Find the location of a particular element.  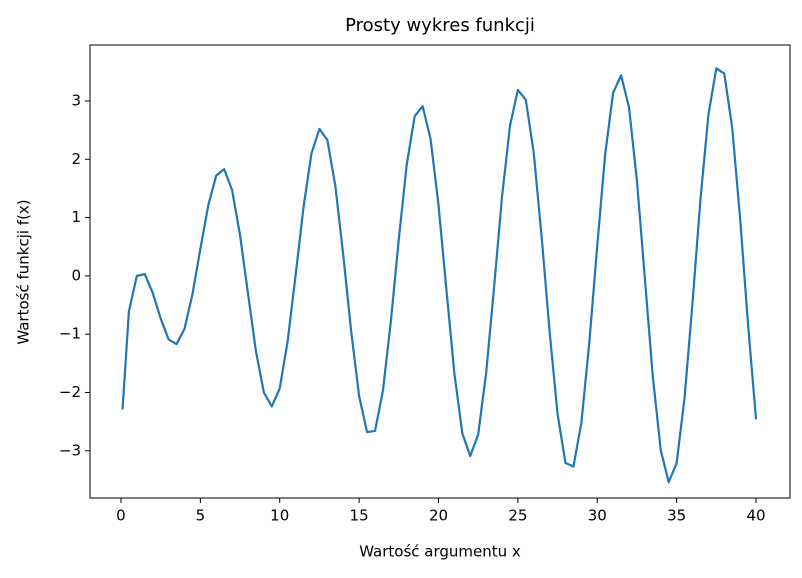

y-tick-label: 0 is located at coordinates (76, 275).